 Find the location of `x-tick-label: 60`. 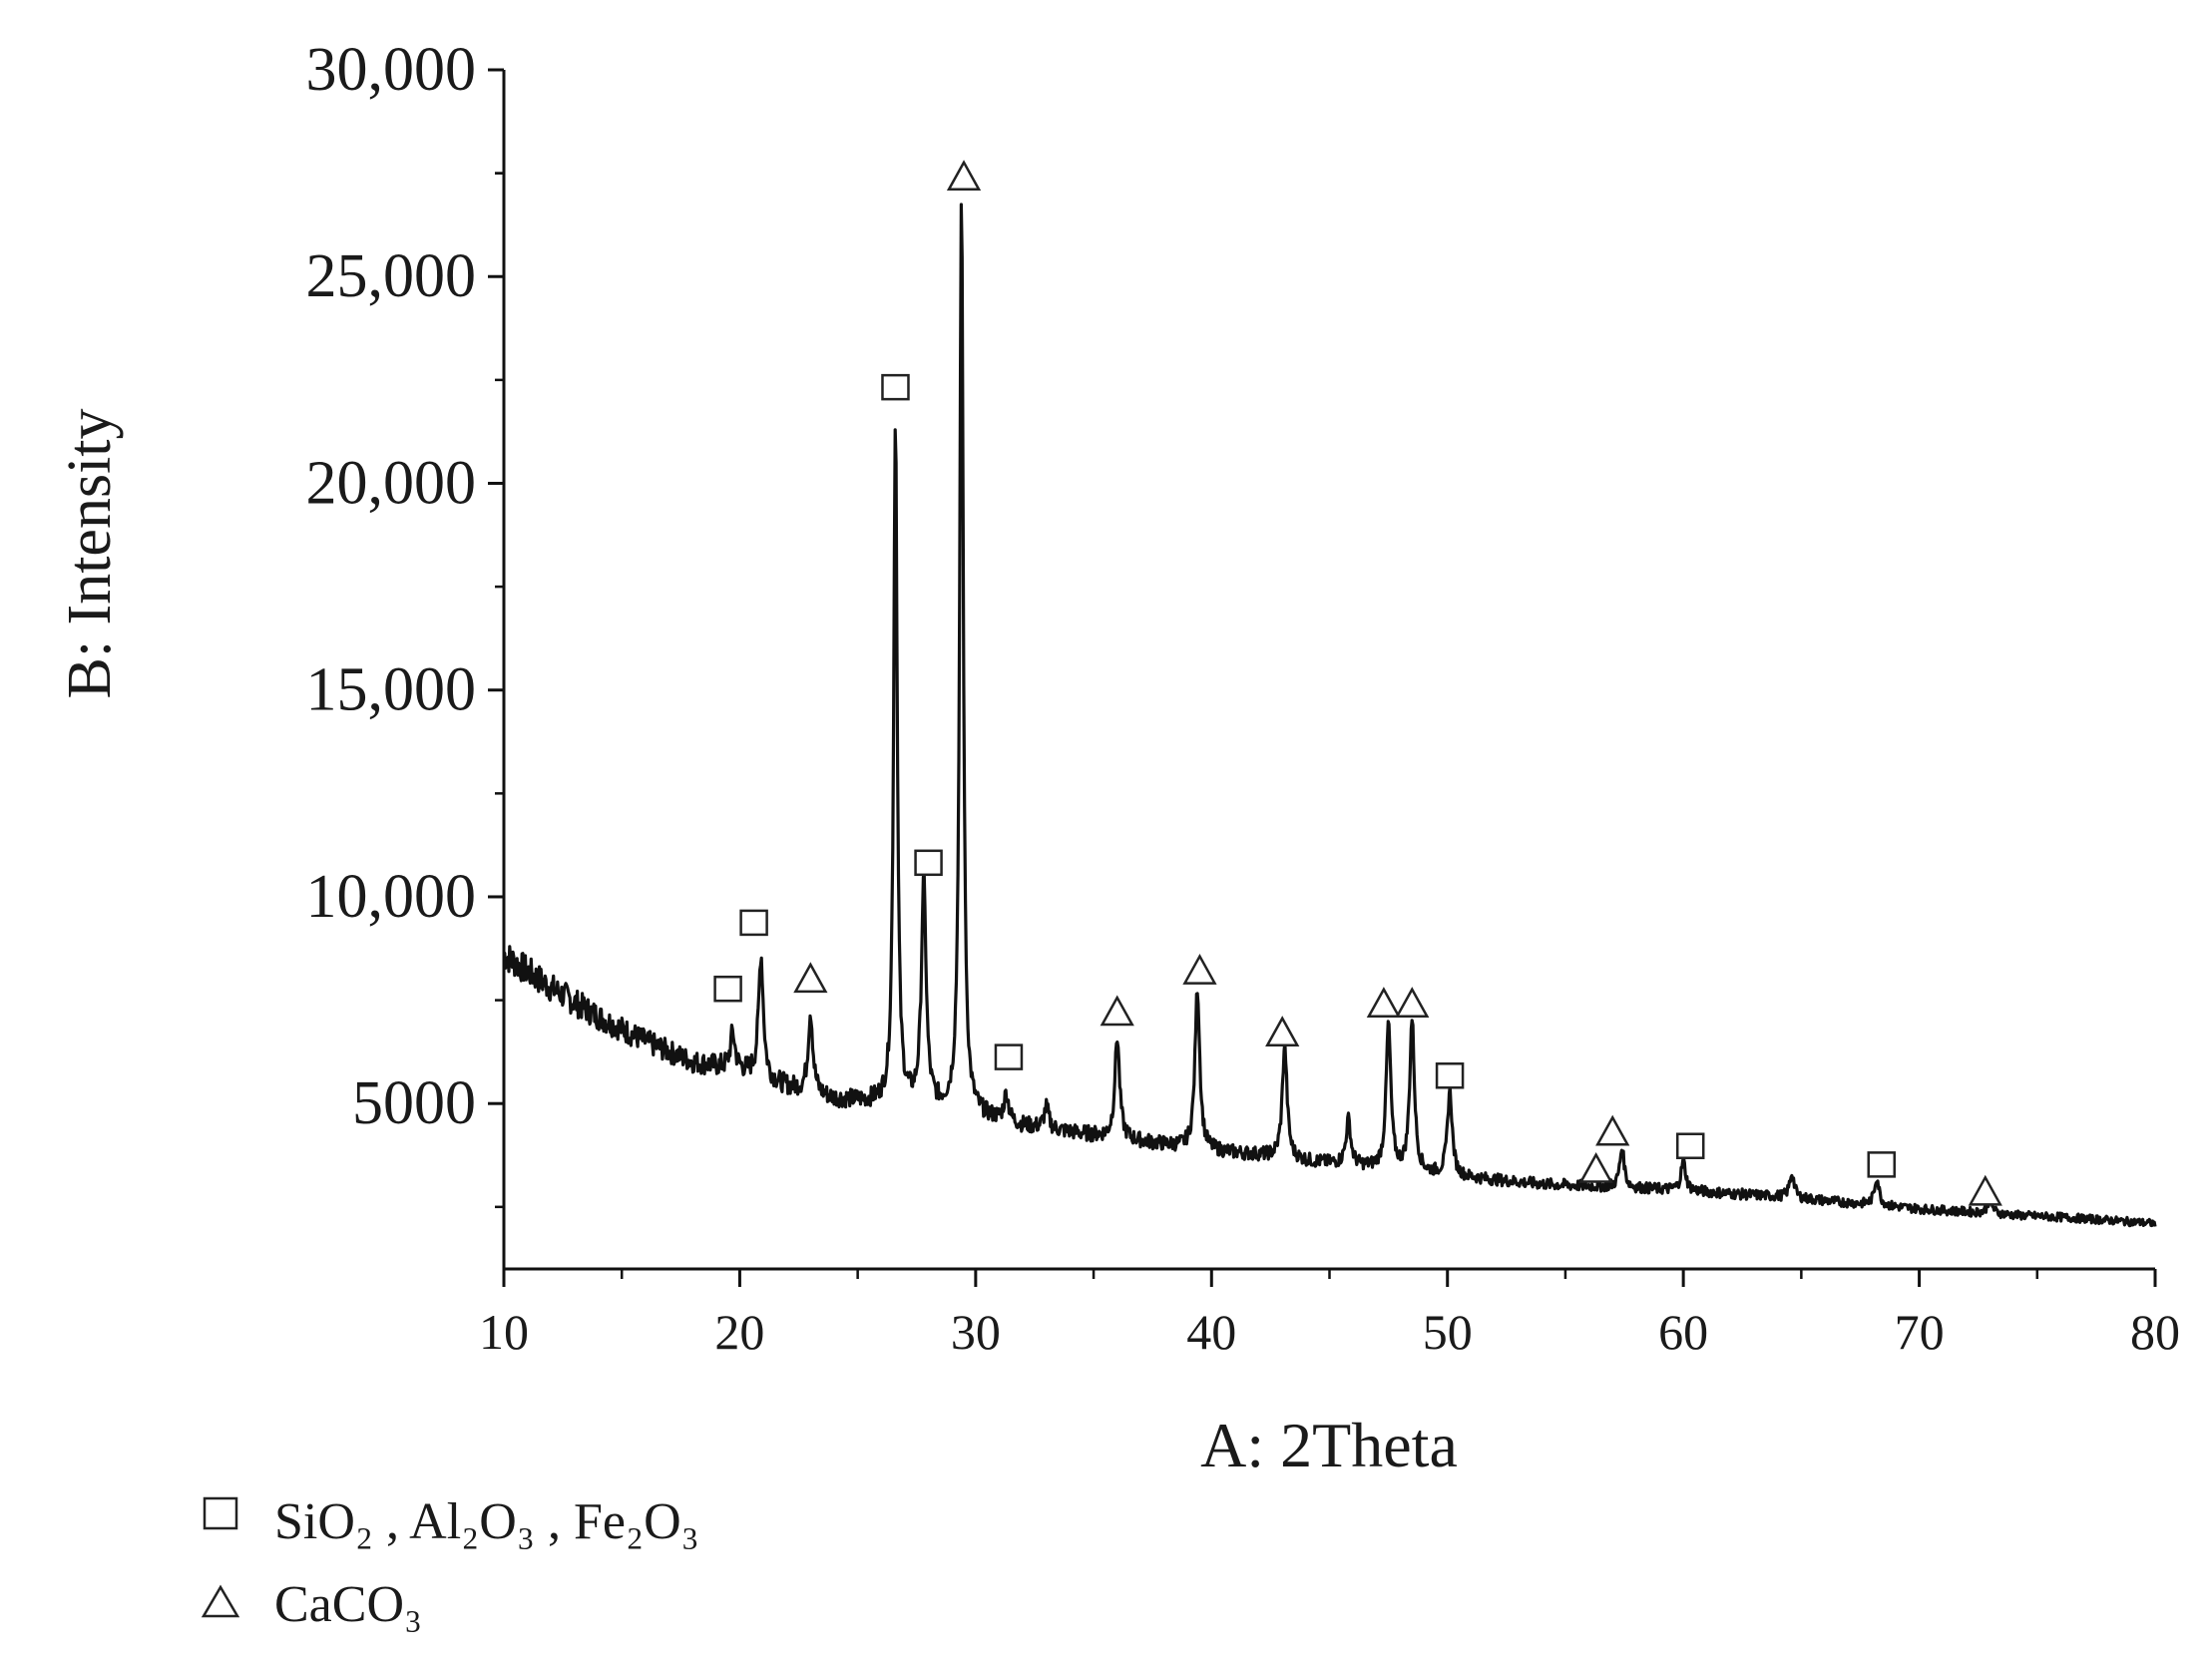

x-tick-label: 60 is located at coordinates (1683, 1332).